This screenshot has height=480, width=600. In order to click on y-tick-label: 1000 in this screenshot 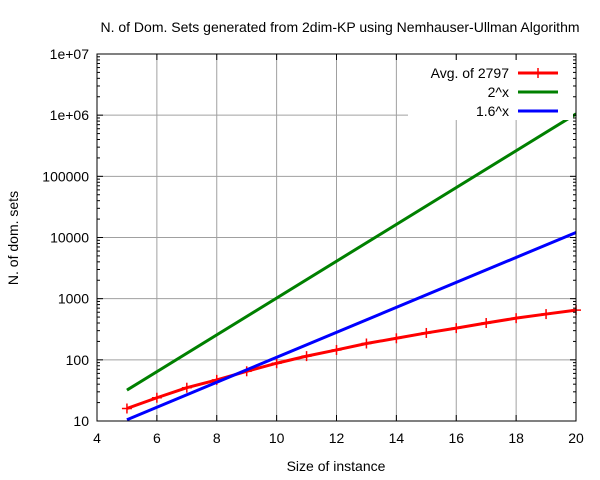, I will do `click(73, 299)`.